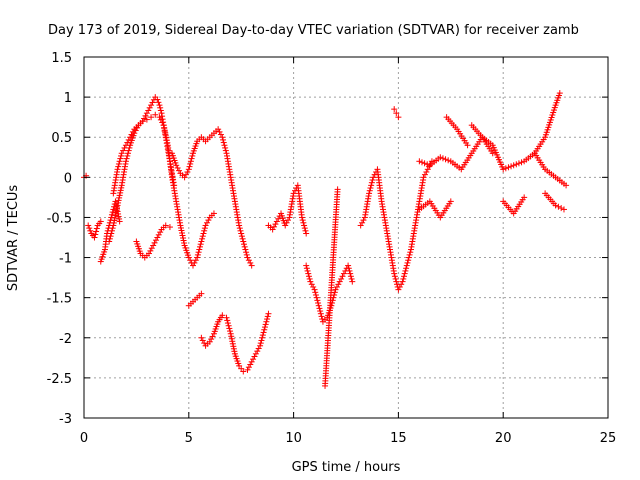 This screenshot has height=480, width=640. Describe the element at coordinates (398, 438) in the screenshot. I see `x-tick-label: 15` at that location.